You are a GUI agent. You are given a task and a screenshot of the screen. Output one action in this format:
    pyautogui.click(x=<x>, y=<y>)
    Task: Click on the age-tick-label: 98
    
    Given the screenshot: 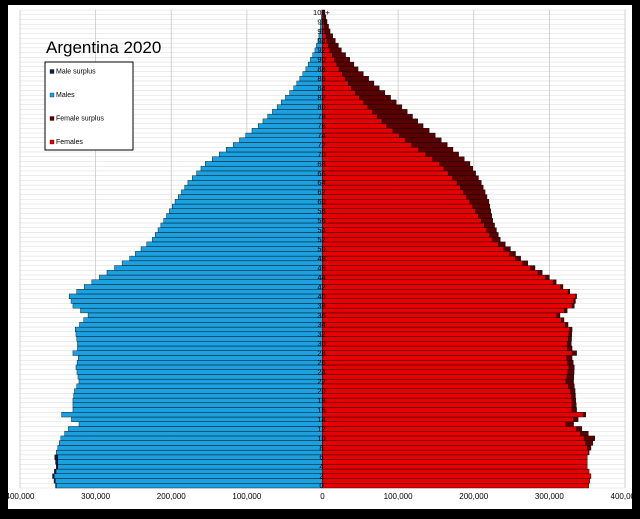 What is the action you would take?
    pyautogui.click(x=321, y=21)
    